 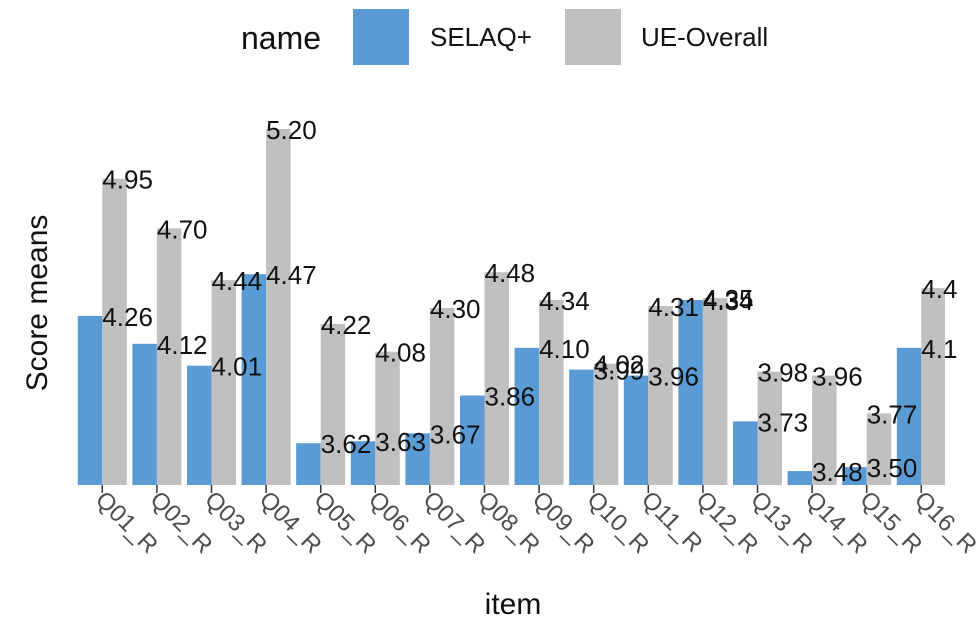 What do you see at coordinates (783, 422) in the screenshot?
I see `value-label-selaq-q13_r: 3.73` at bounding box center [783, 422].